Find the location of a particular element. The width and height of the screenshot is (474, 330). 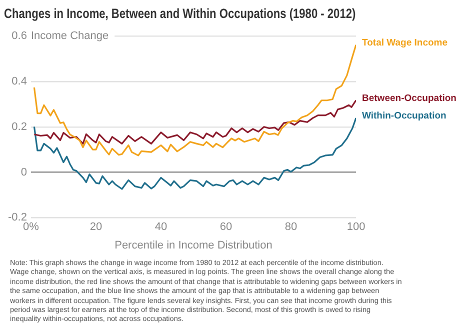

y-tick-label: -0.2 is located at coordinates (17, 218).